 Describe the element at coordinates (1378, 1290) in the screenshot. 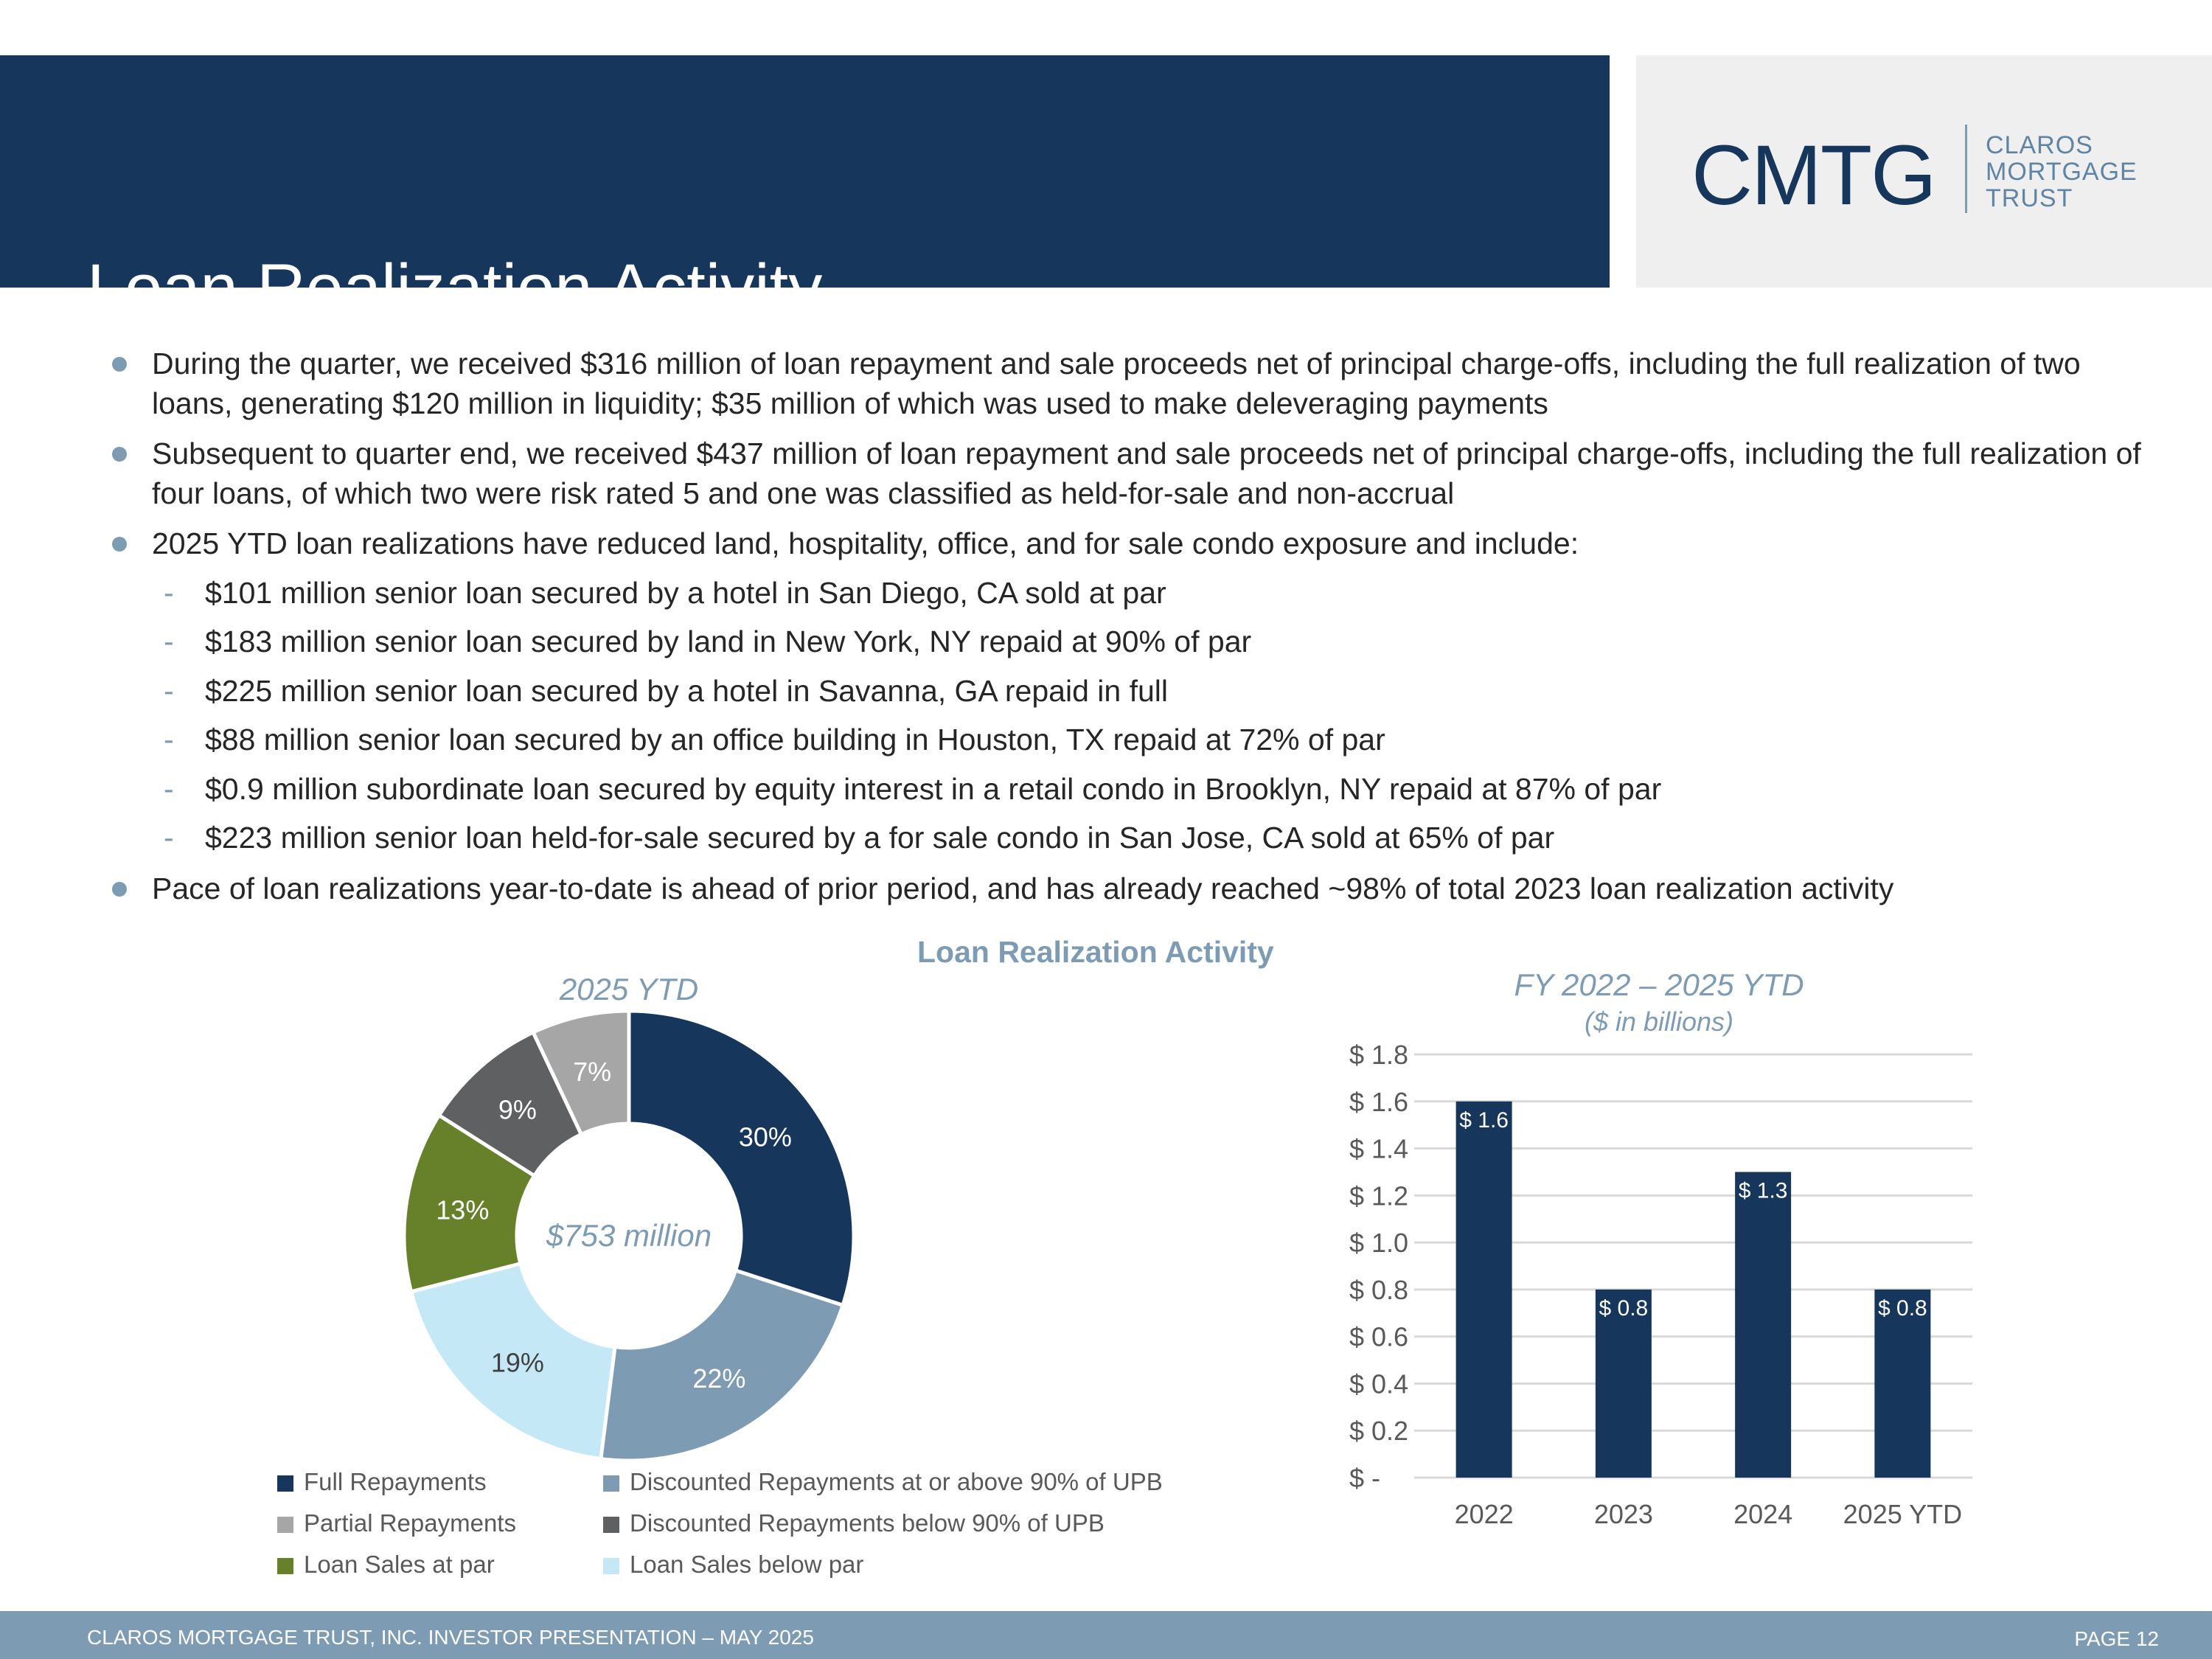

I see `y-tick-label: $ 0.8` at that location.